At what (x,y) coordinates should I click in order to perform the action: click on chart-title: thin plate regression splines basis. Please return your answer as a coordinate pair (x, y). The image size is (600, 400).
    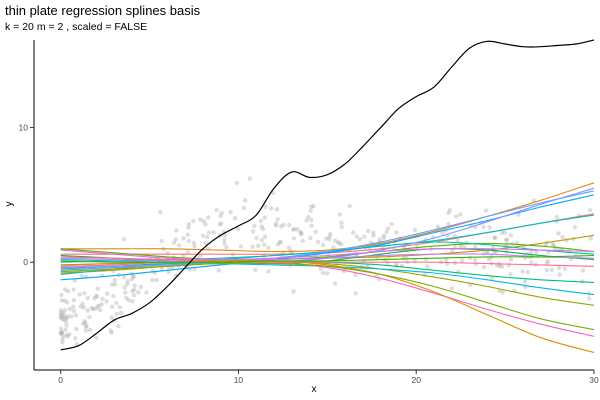
    Looking at the image, I should click on (103, 10).